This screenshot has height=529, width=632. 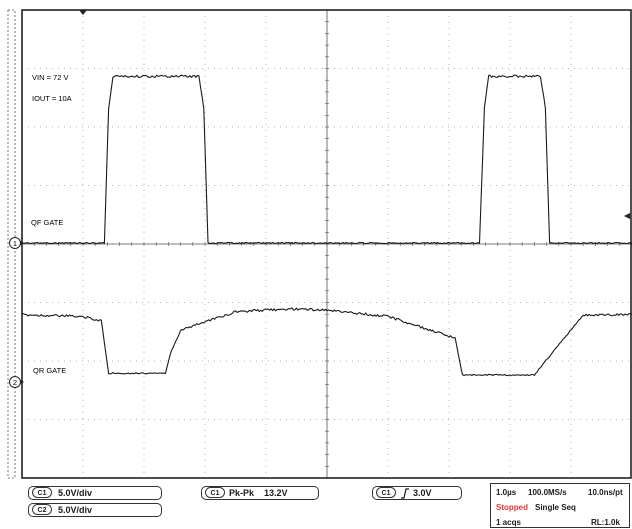 What do you see at coordinates (547, 492) in the screenshot?
I see `sample-rate: 100.0MS/s` at bounding box center [547, 492].